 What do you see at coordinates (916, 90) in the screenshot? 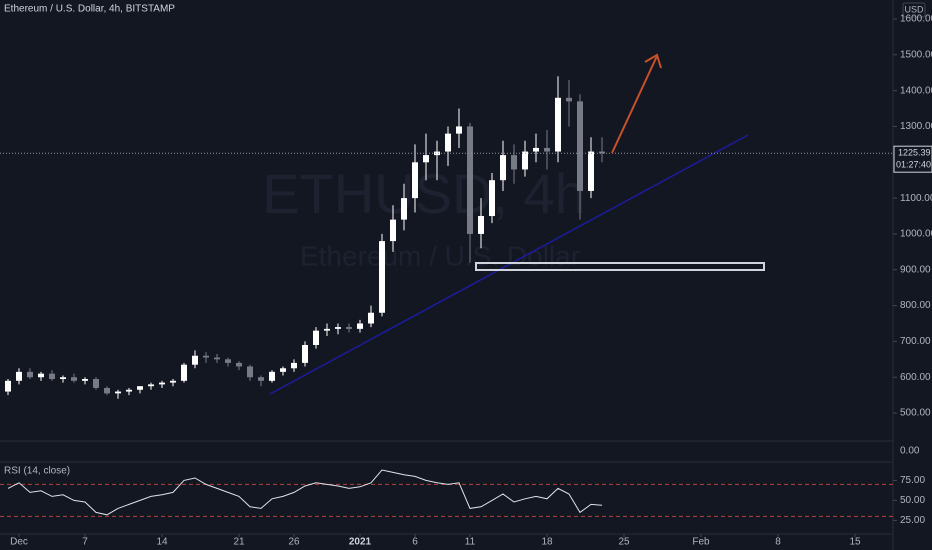
I see `y-tick-label: 1400.00` at bounding box center [916, 90].